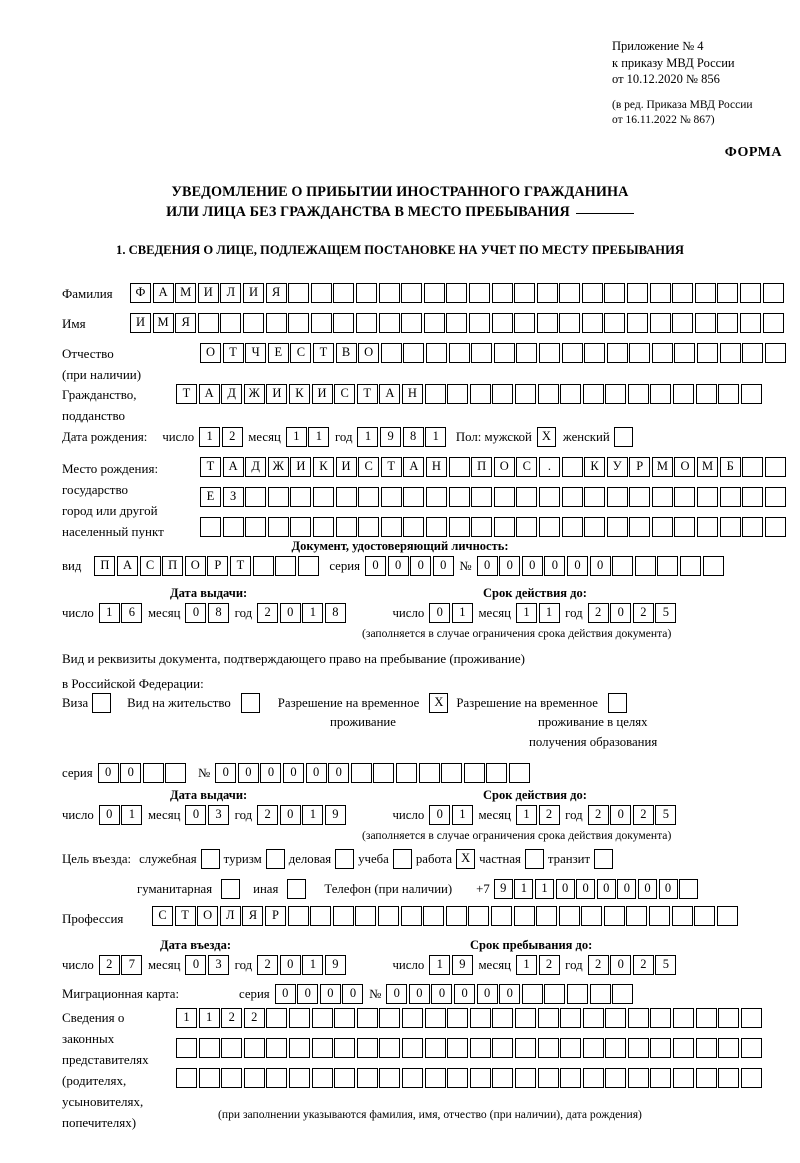 This screenshot has width=800, height=1163. I want to click on char-box: А, so click(127, 566).